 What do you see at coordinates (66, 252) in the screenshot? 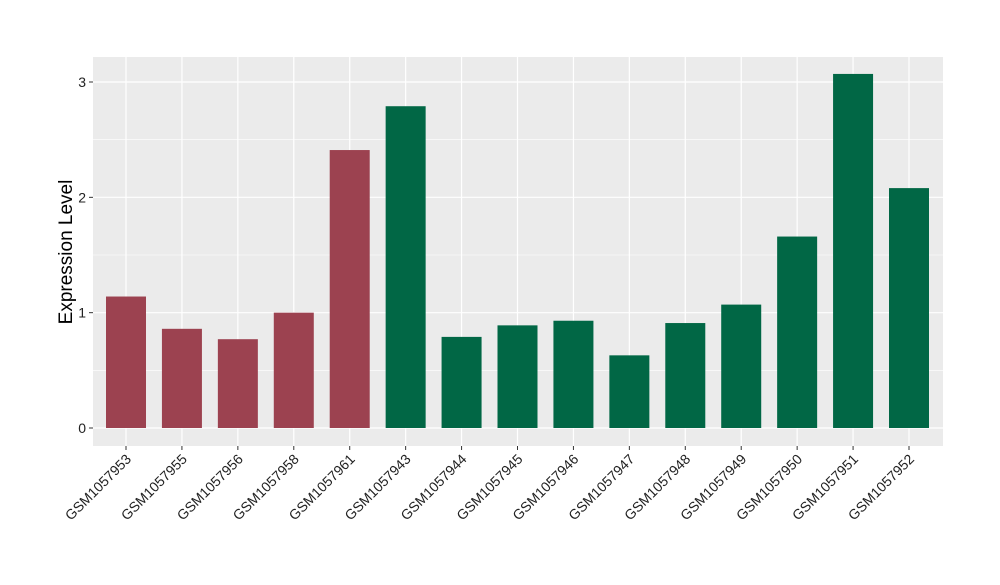
I see `y-axis-label: Expression Level` at bounding box center [66, 252].